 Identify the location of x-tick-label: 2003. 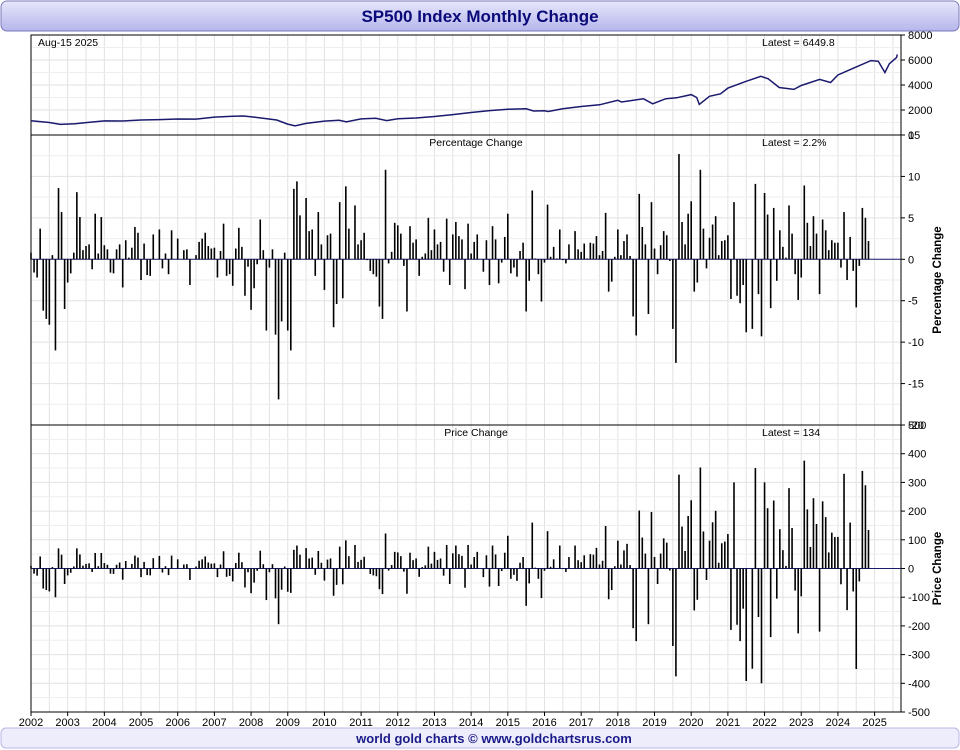
(67, 723).